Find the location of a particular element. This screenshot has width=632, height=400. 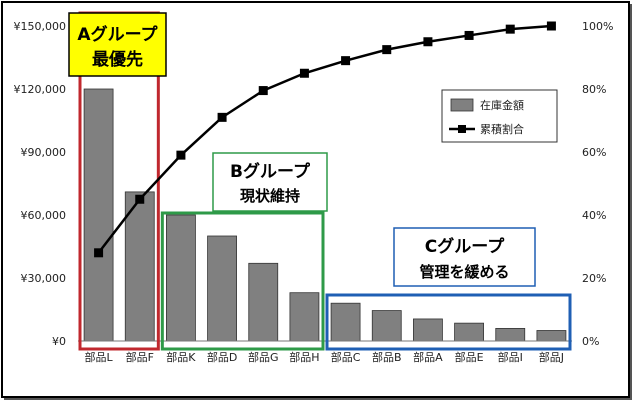

line-marker-部品A is located at coordinates (428, 42).